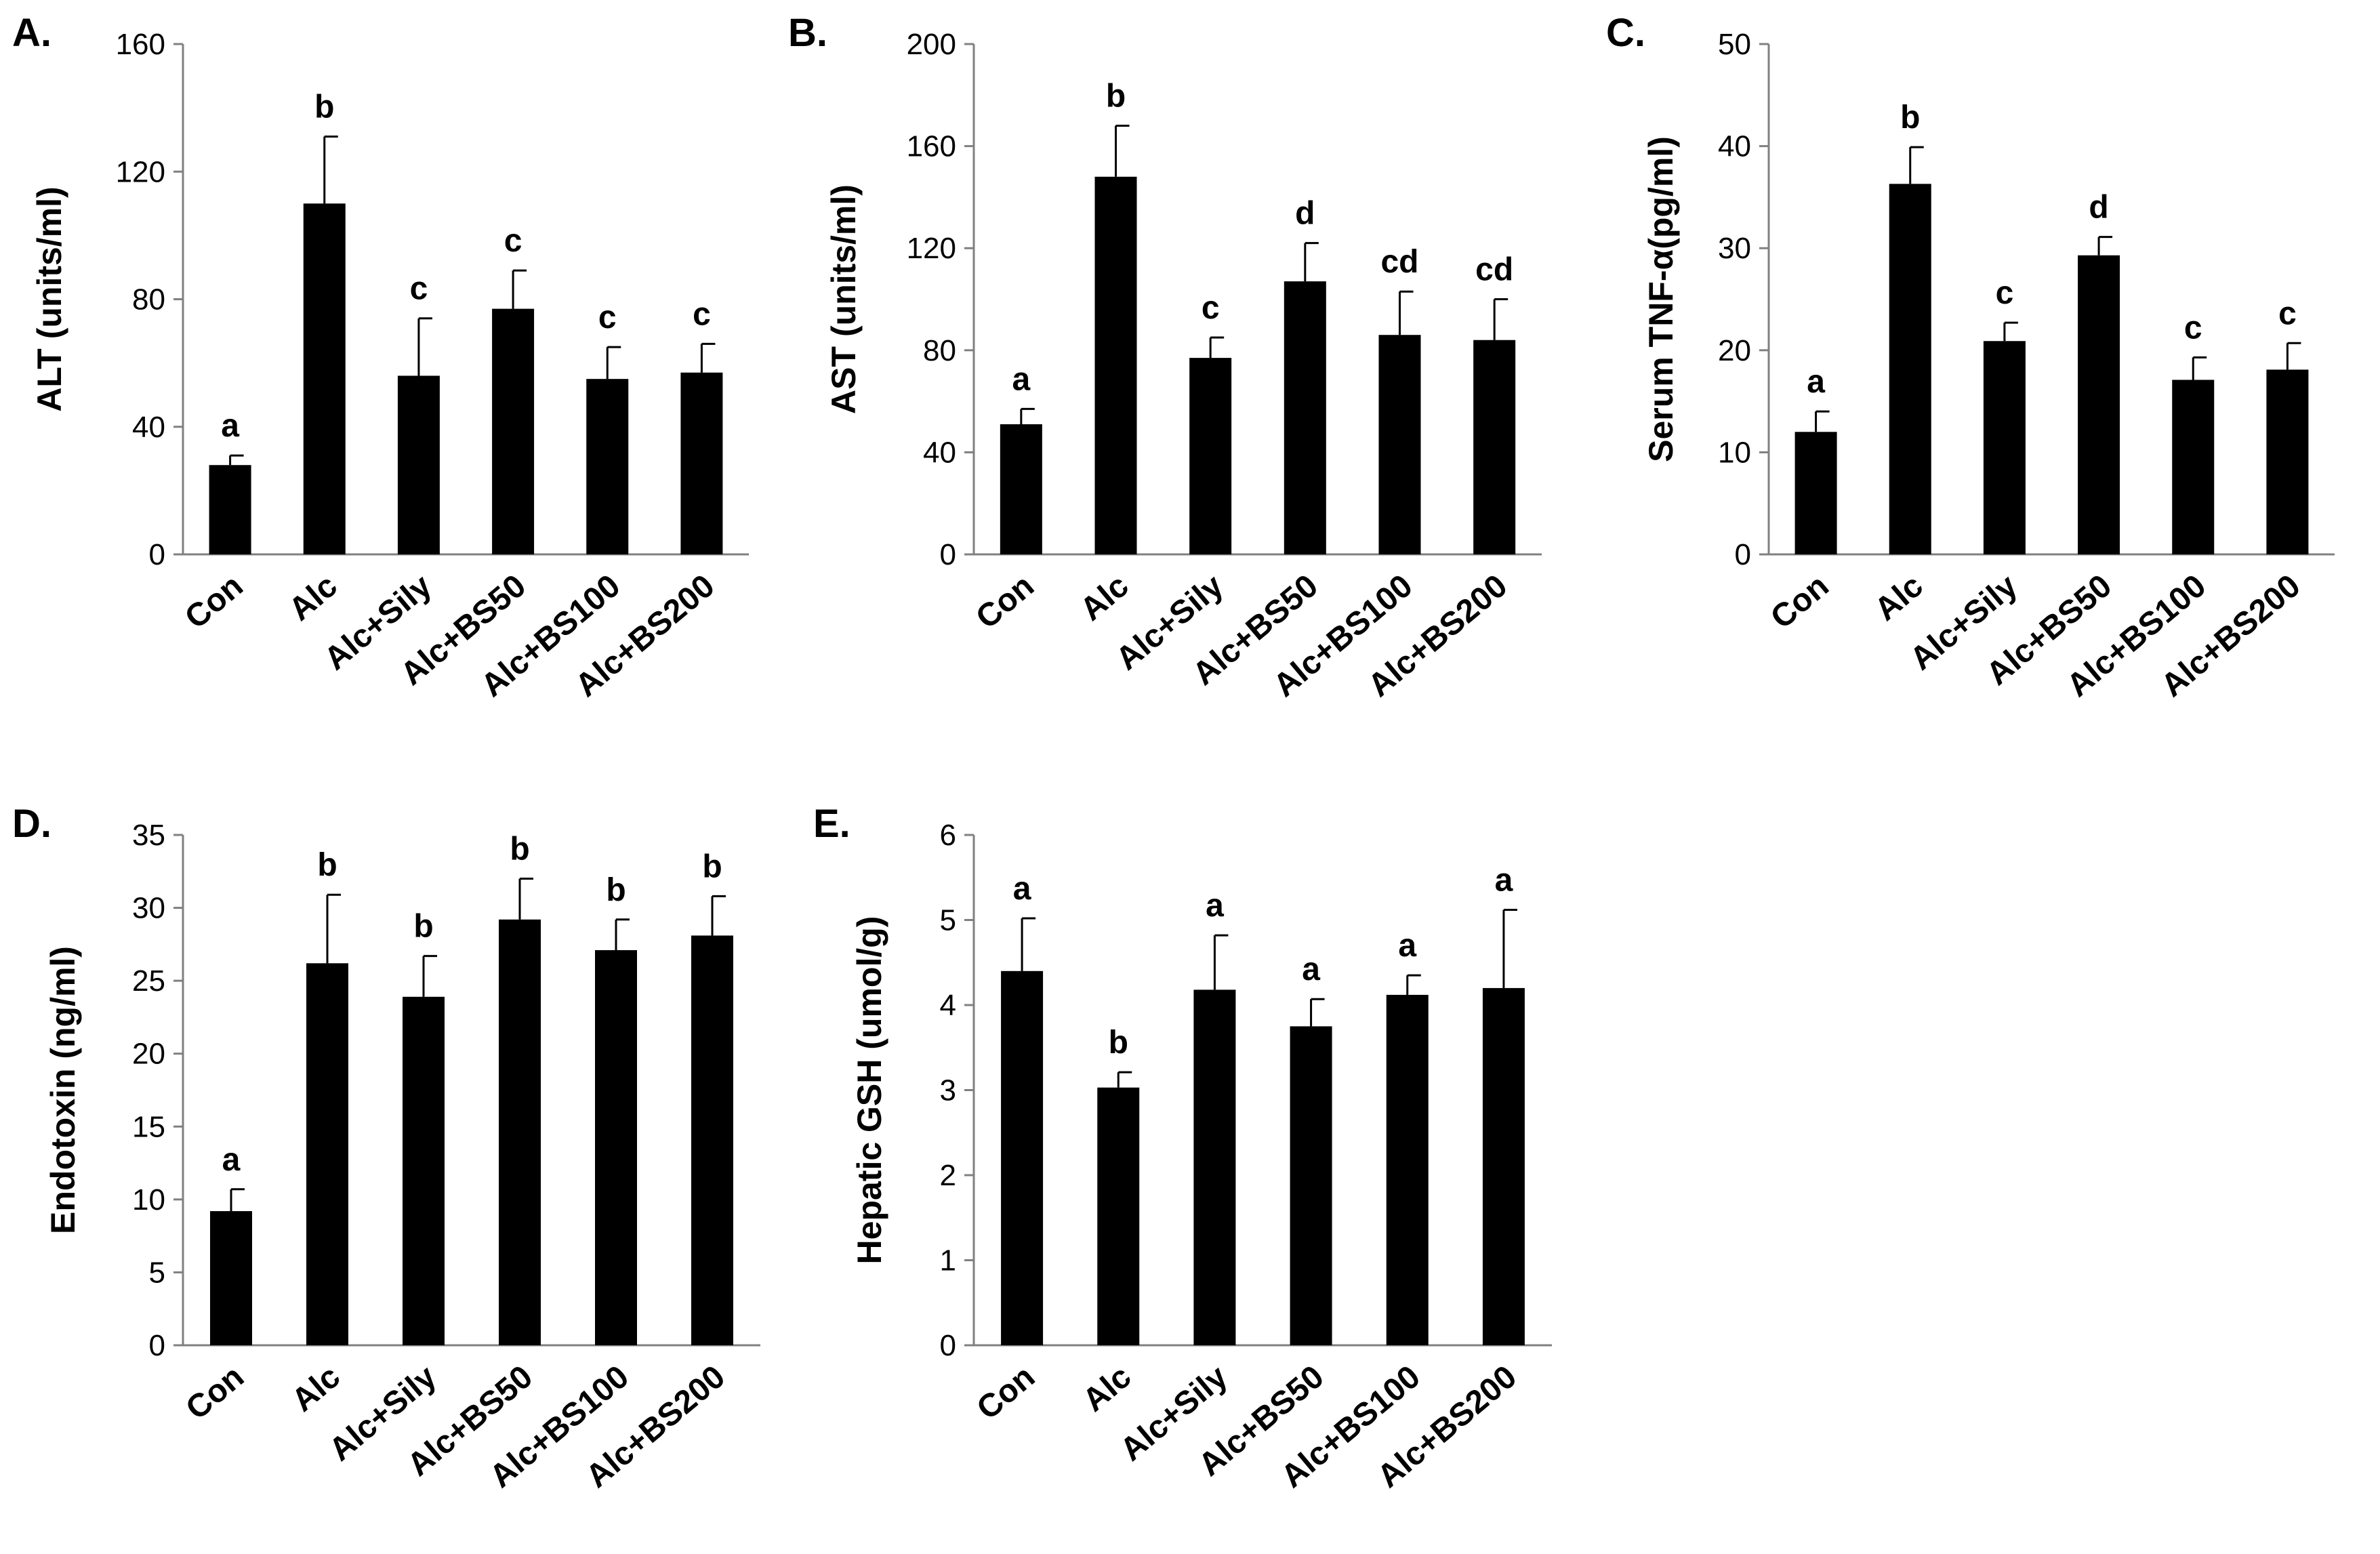 The height and width of the screenshot is (1554, 2380). What do you see at coordinates (931, 248) in the screenshot?
I see `y-tick-label: 120` at bounding box center [931, 248].